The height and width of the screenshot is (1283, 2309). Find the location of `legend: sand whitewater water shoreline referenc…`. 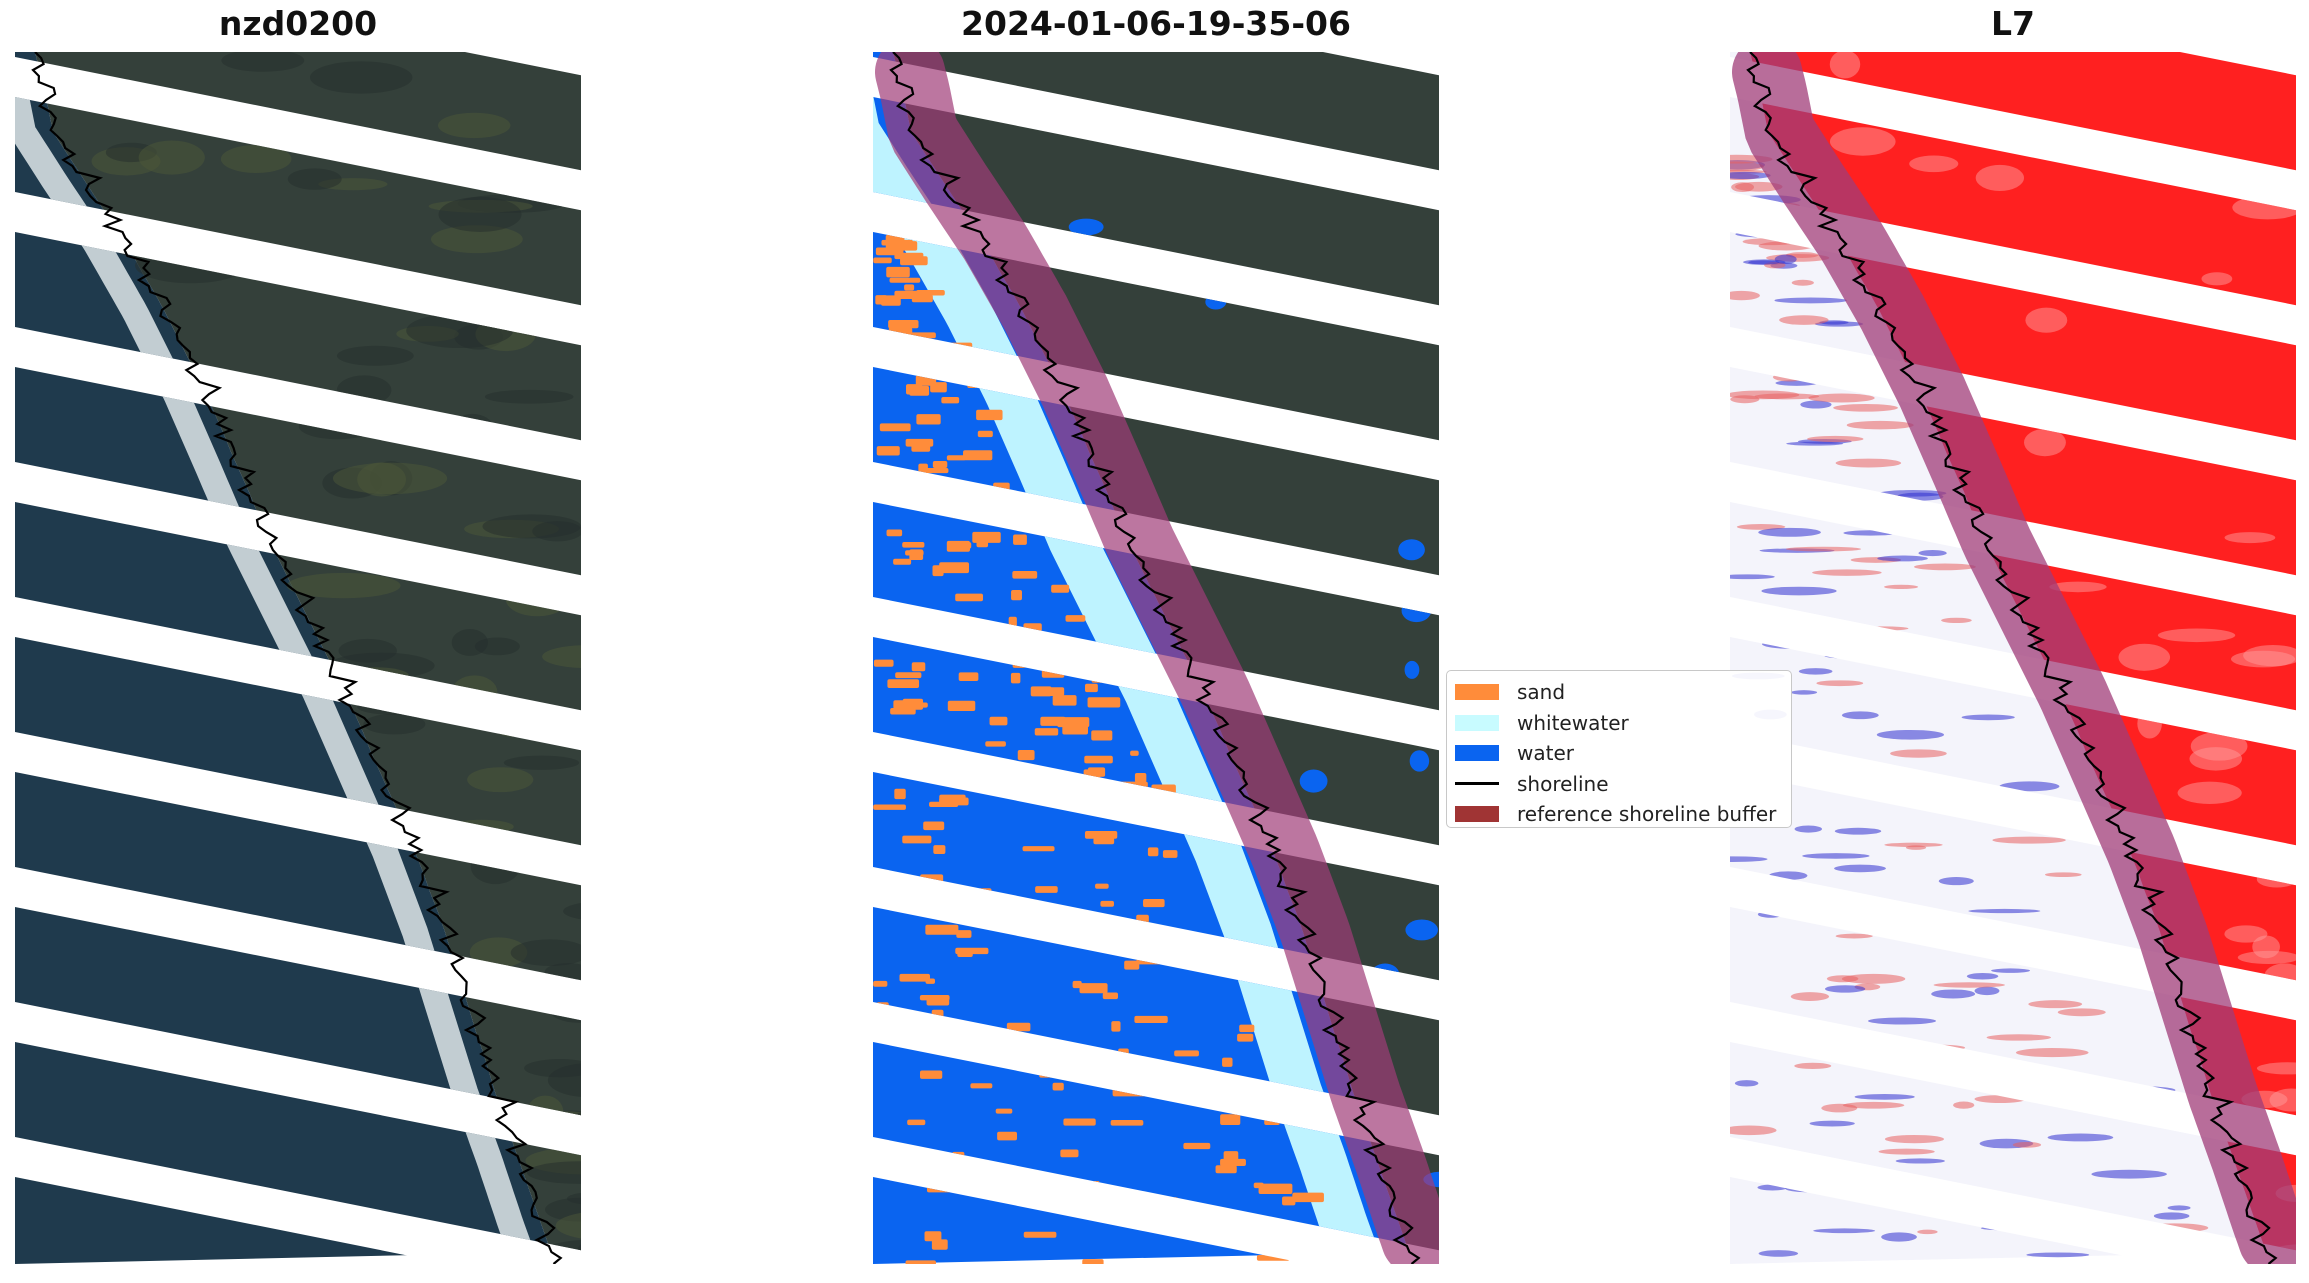

legend: sand whitewater water shoreline referenc… is located at coordinates (1619, 749).